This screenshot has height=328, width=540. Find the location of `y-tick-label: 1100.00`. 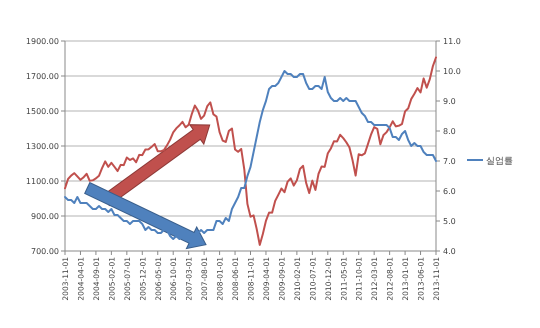

y-tick-label: 1100.00 is located at coordinates (42, 181).